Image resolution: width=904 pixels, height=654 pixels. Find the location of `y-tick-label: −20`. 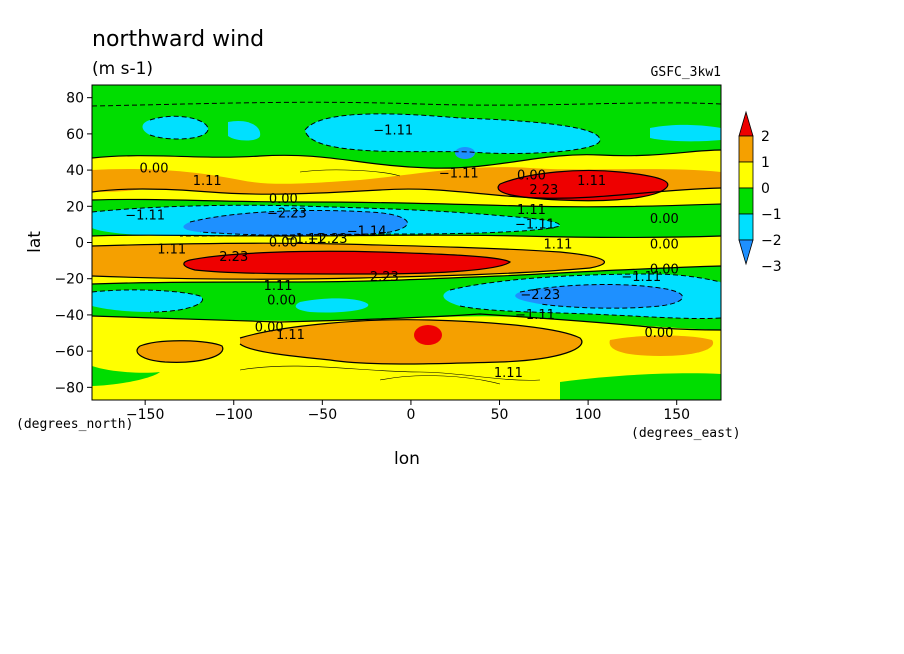

y-tick-label: −20 is located at coordinates (69, 280).